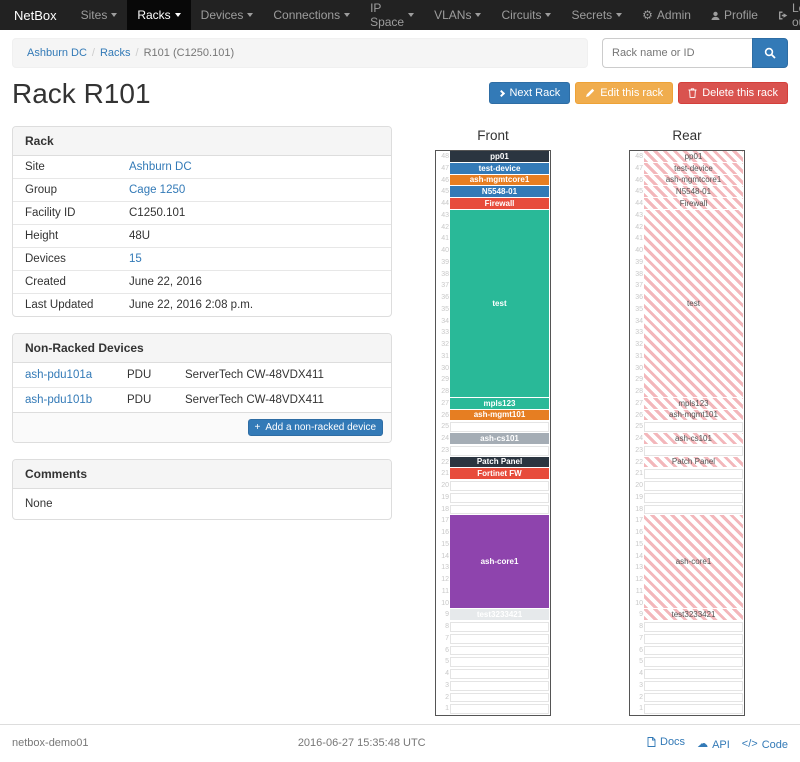  Describe the element at coordinates (50, 743) in the screenshot. I see `footer-hostname: netbox-demo01` at that location.